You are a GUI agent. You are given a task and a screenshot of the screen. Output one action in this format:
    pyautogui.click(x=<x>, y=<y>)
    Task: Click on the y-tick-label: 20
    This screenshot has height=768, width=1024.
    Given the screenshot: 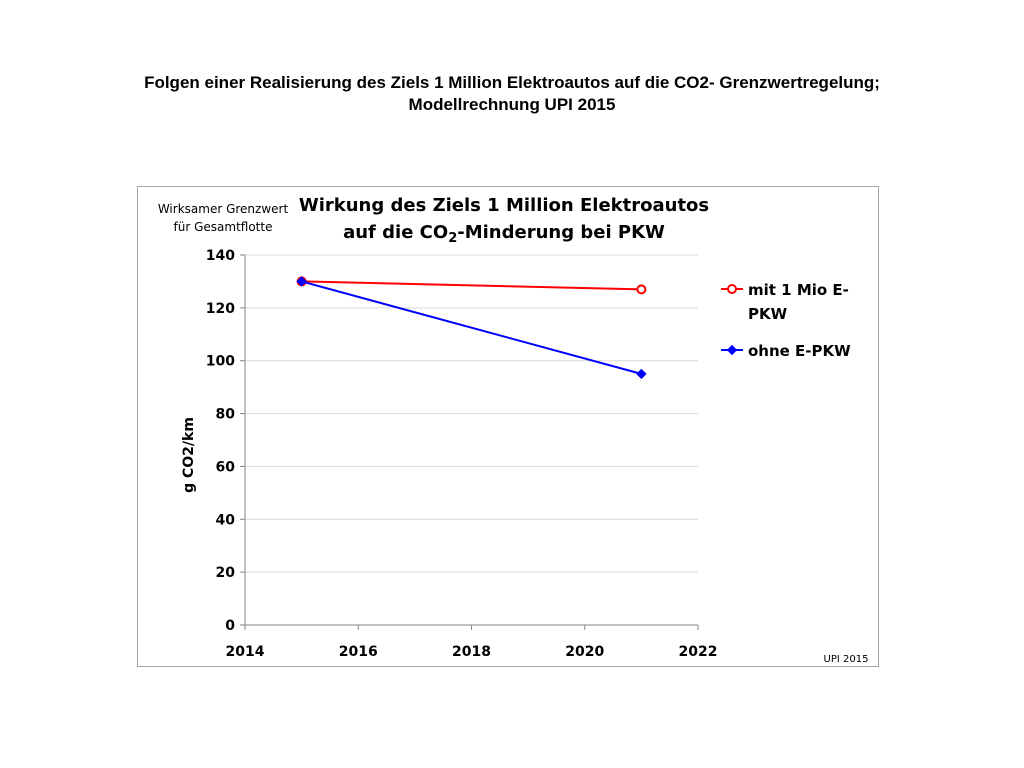 What is the action you would take?
    pyautogui.click(x=226, y=573)
    